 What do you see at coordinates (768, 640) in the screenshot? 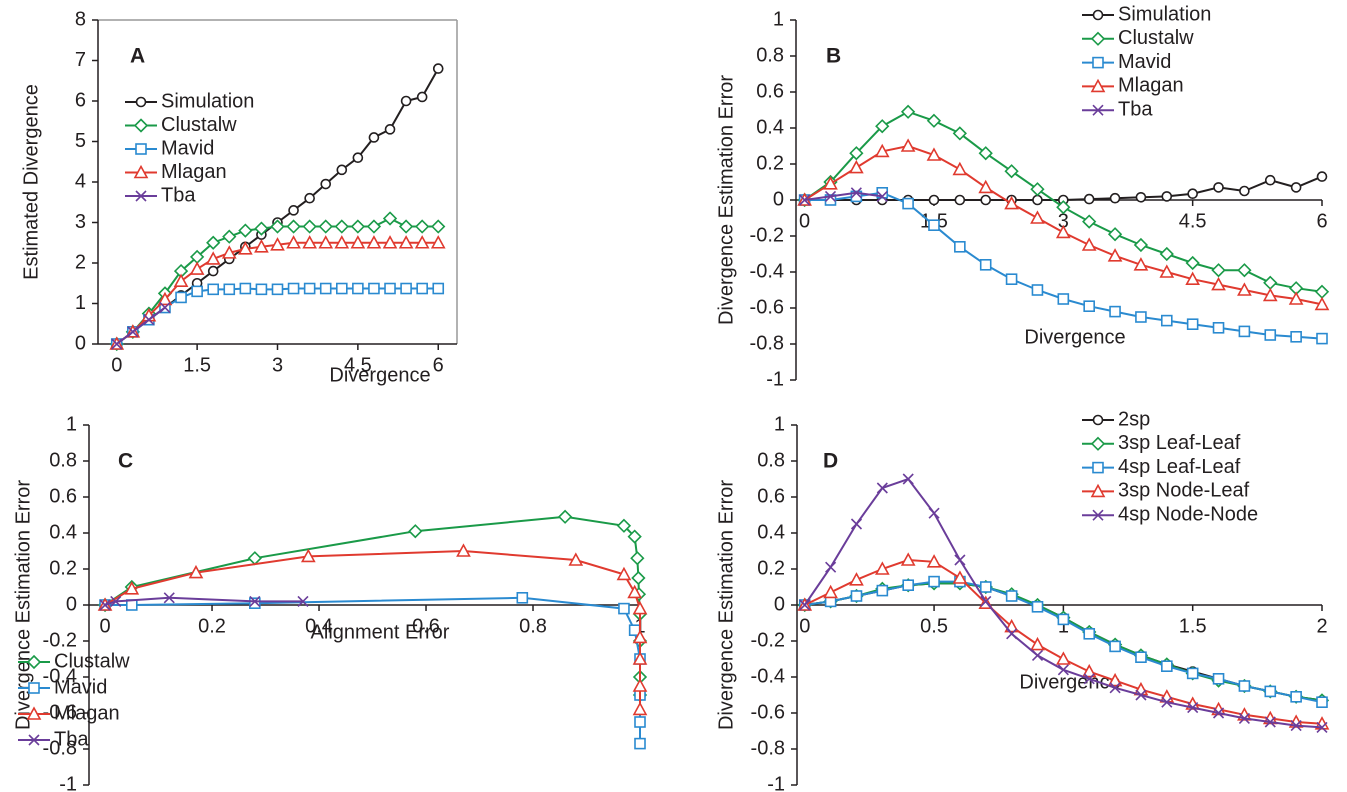
I see `y-tick-label: -0.2` at bounding box center [768, 640].